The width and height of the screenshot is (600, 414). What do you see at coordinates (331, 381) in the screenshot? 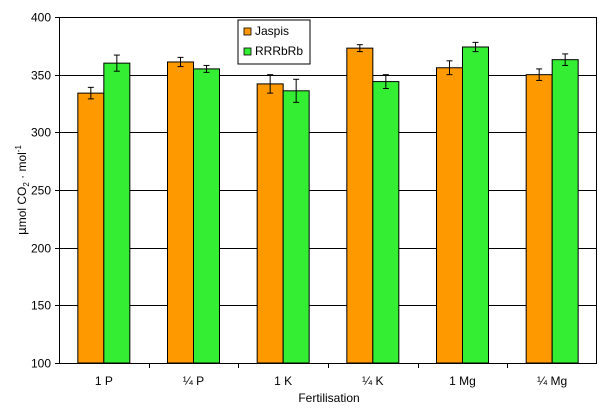
I see `x-tick-labels: 1 P ¼ P 1 K ¼ K 1 Mg ¼ Mg` at bounding box center [331, 381].